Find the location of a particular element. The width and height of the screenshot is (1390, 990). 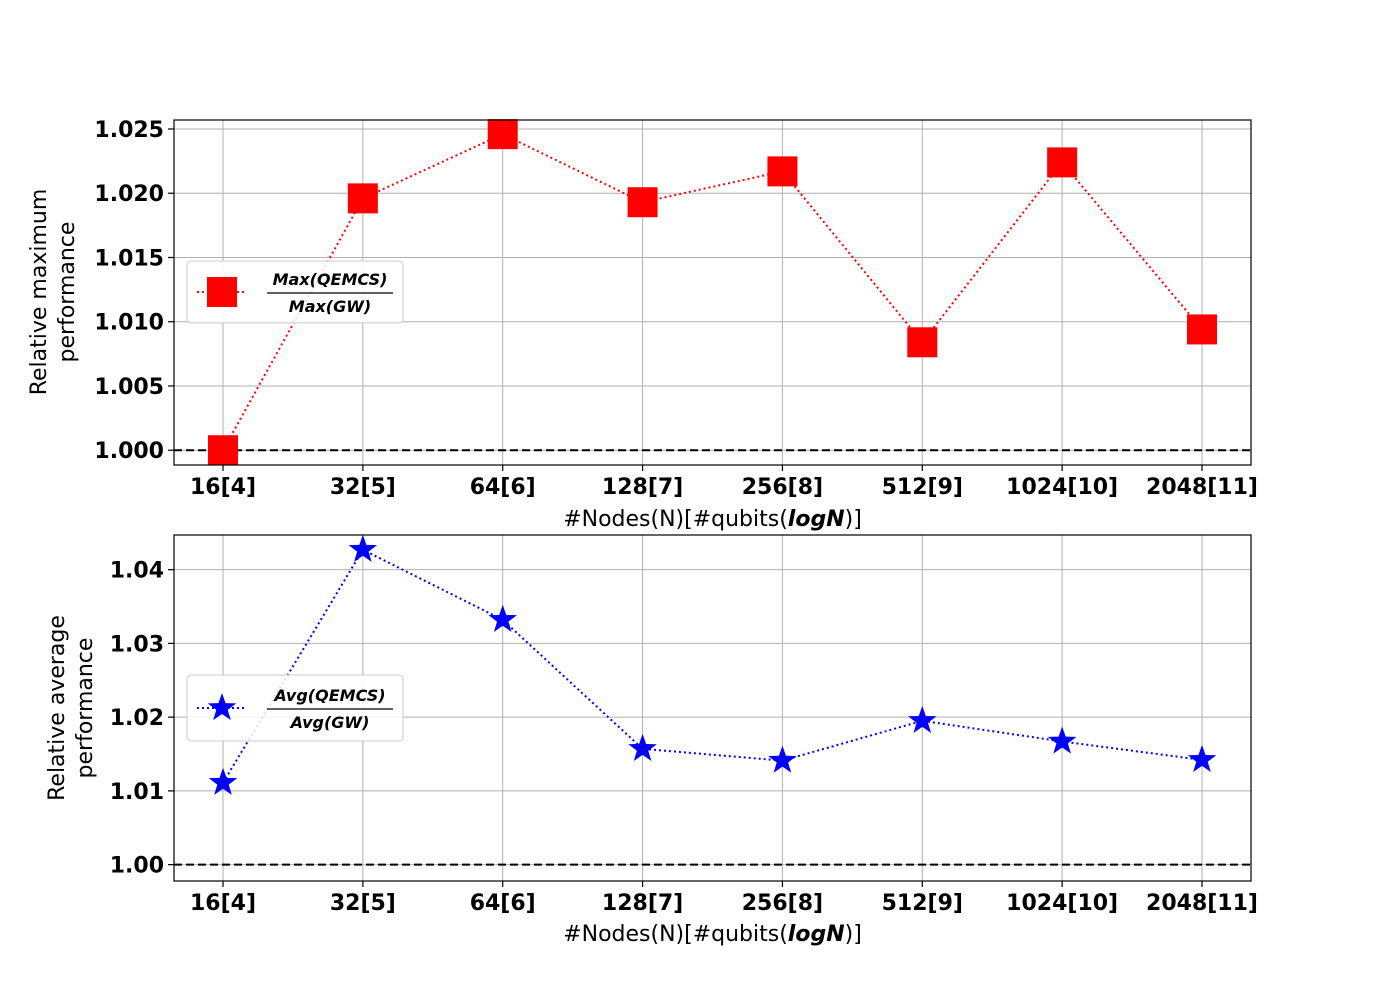

legend: Max(QEMCS) Max(GW) is located at coordinates (295, 292).